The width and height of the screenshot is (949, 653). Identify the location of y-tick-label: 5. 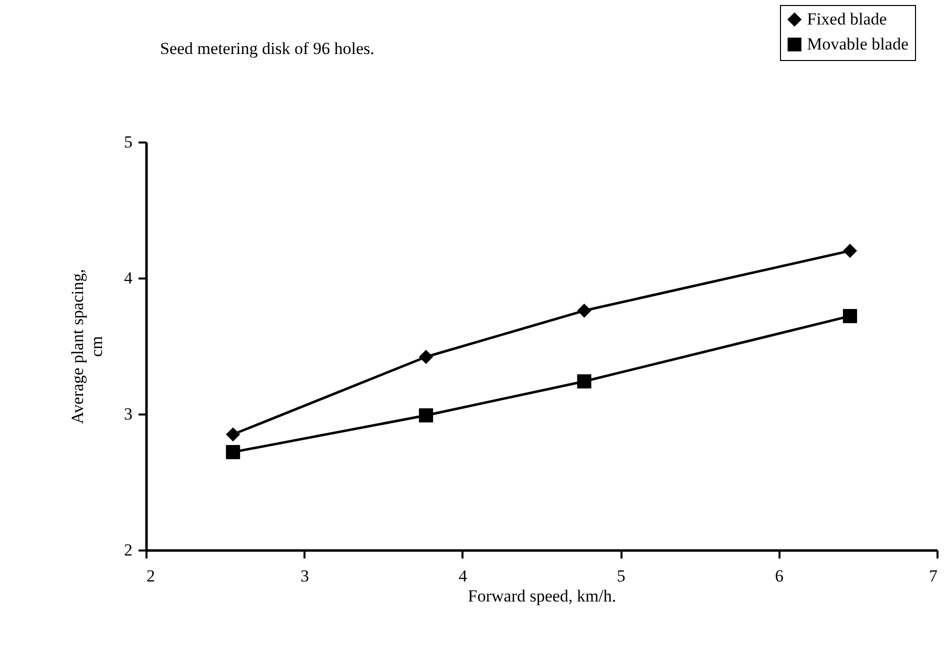
(128, 142).